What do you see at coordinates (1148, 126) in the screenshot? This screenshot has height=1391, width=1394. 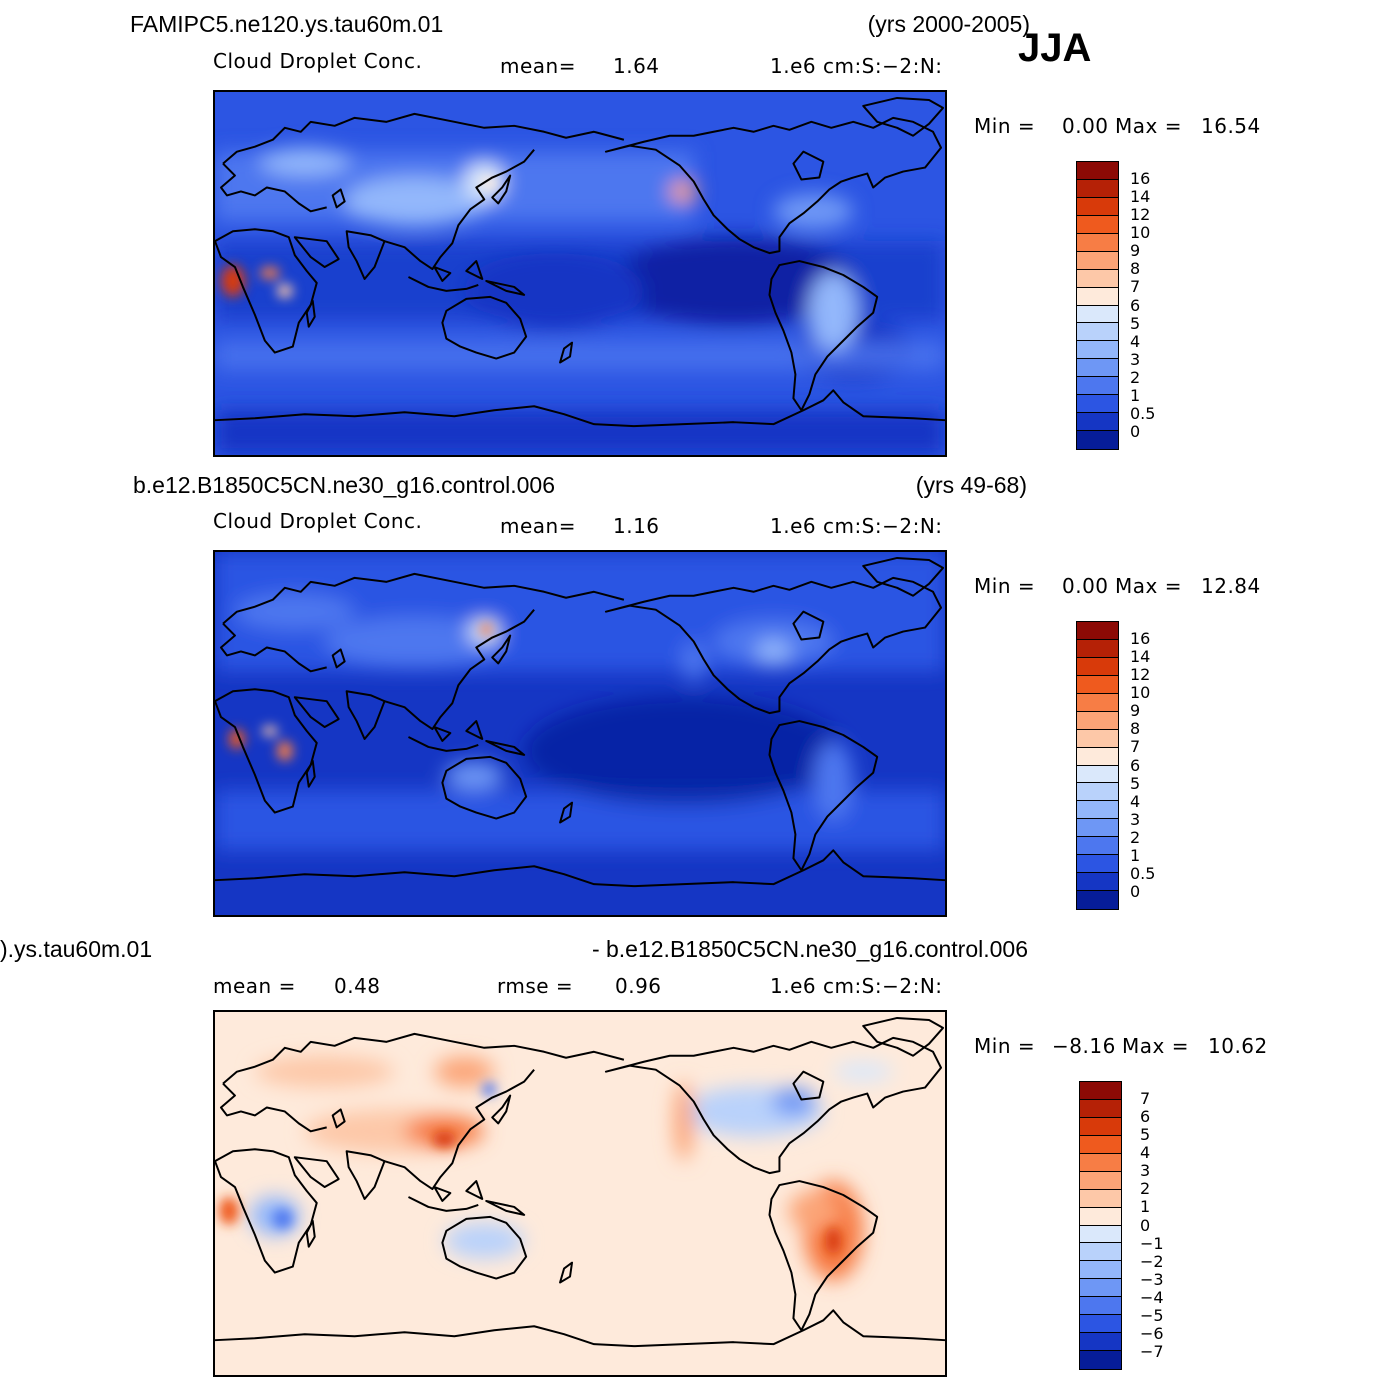 I see `panel-1-max-label: Max =` at bounding box center [1148, 126].